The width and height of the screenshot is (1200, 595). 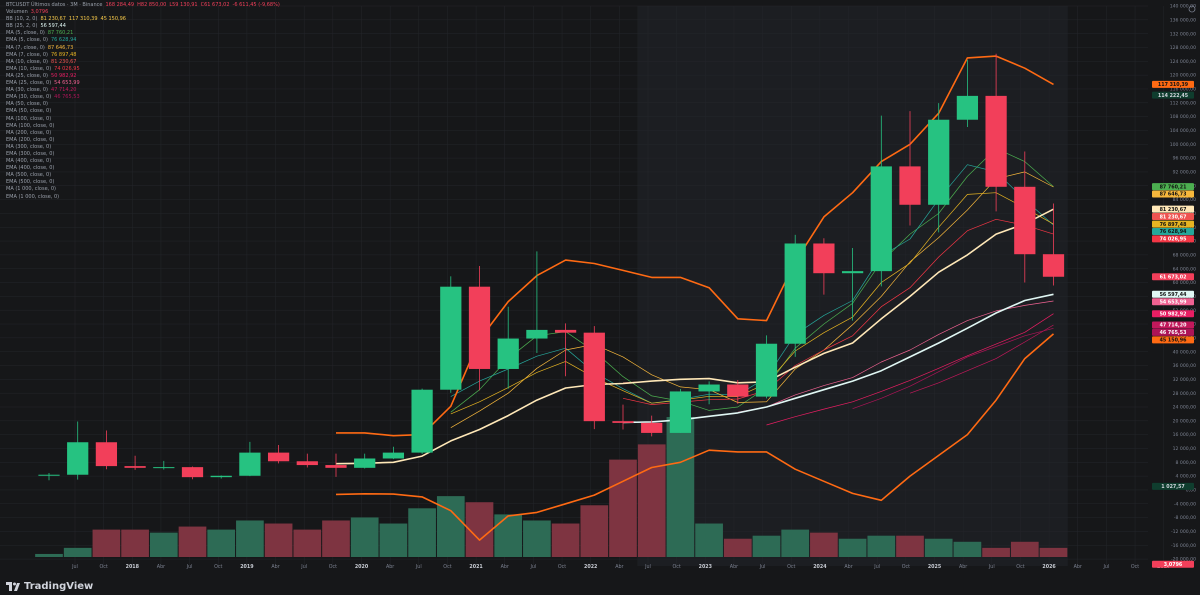 I want to click on indicator-row: MA (500, close, 0), so click(x=144, y=175).